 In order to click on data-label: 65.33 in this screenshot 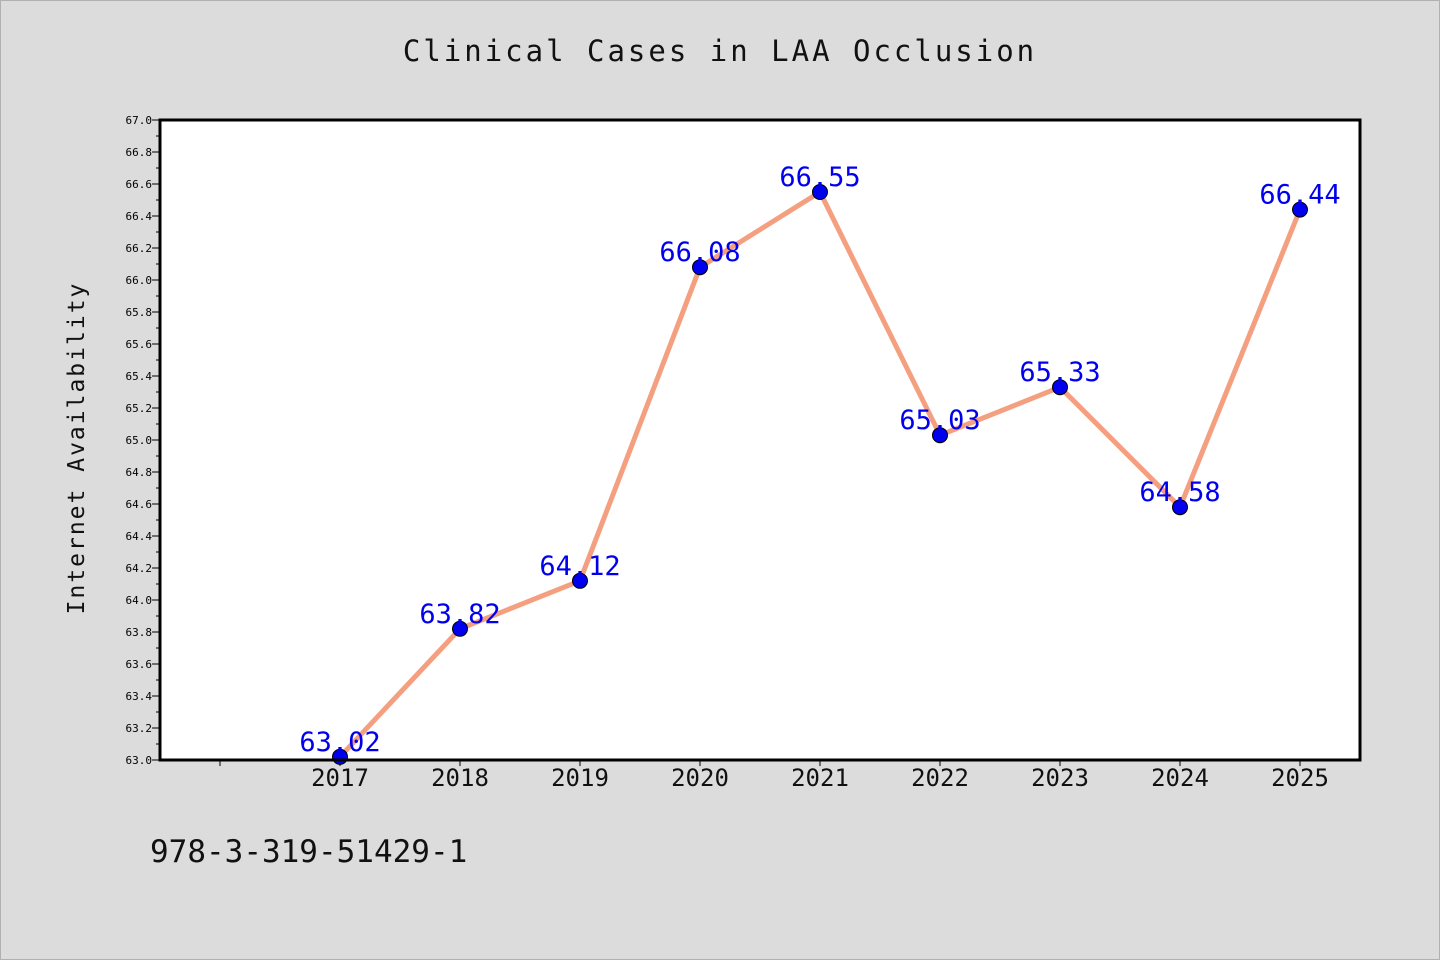, I will do `click(1059, 372)`.